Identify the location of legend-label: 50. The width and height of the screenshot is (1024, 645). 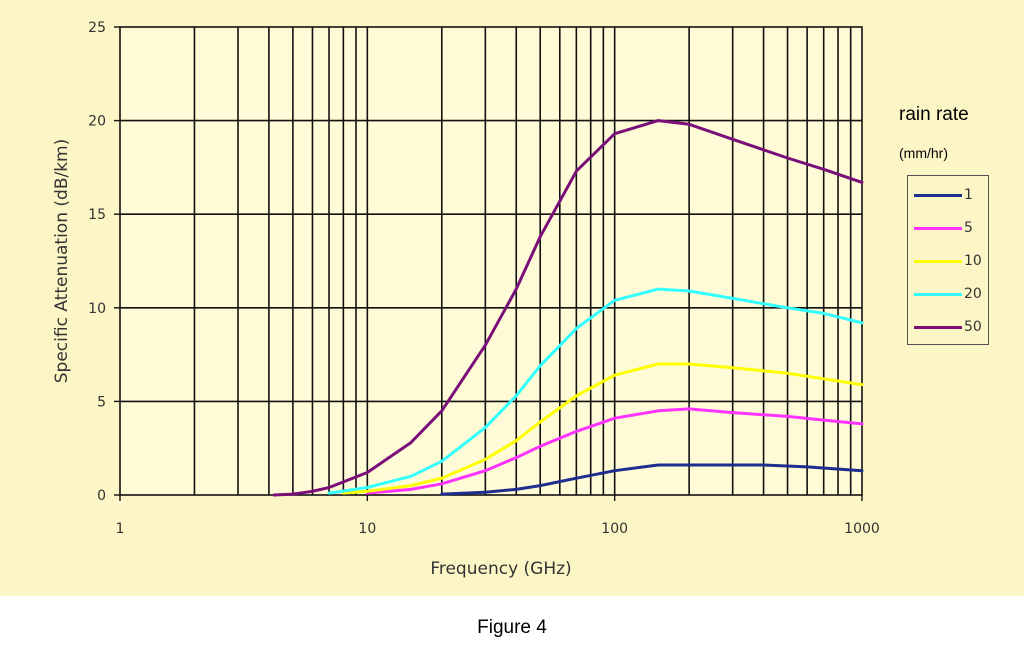
(973, 327).